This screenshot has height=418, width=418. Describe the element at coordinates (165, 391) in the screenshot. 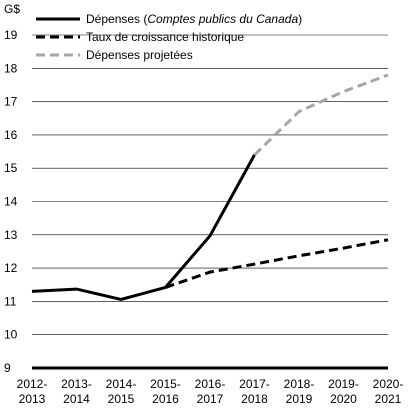

I see `x-tick-label: 2015-2016` at that location.